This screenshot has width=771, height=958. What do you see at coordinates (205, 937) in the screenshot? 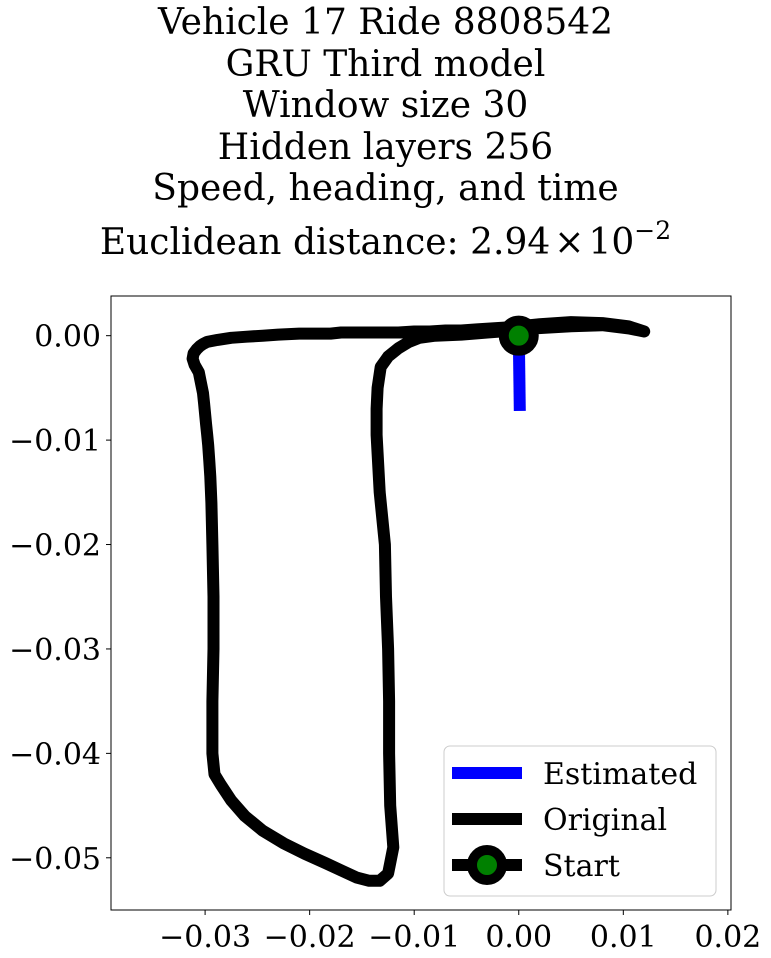
I see `x-tick-label: −0.03` at bounding box center [205, 937].